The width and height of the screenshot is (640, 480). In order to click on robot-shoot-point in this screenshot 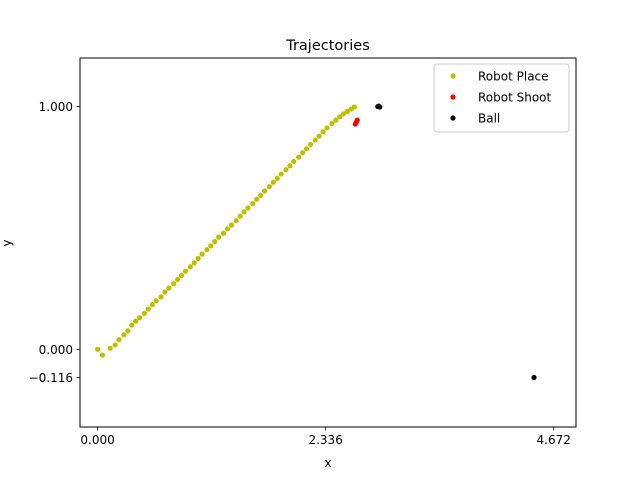, I will do `click(357, 120)`.